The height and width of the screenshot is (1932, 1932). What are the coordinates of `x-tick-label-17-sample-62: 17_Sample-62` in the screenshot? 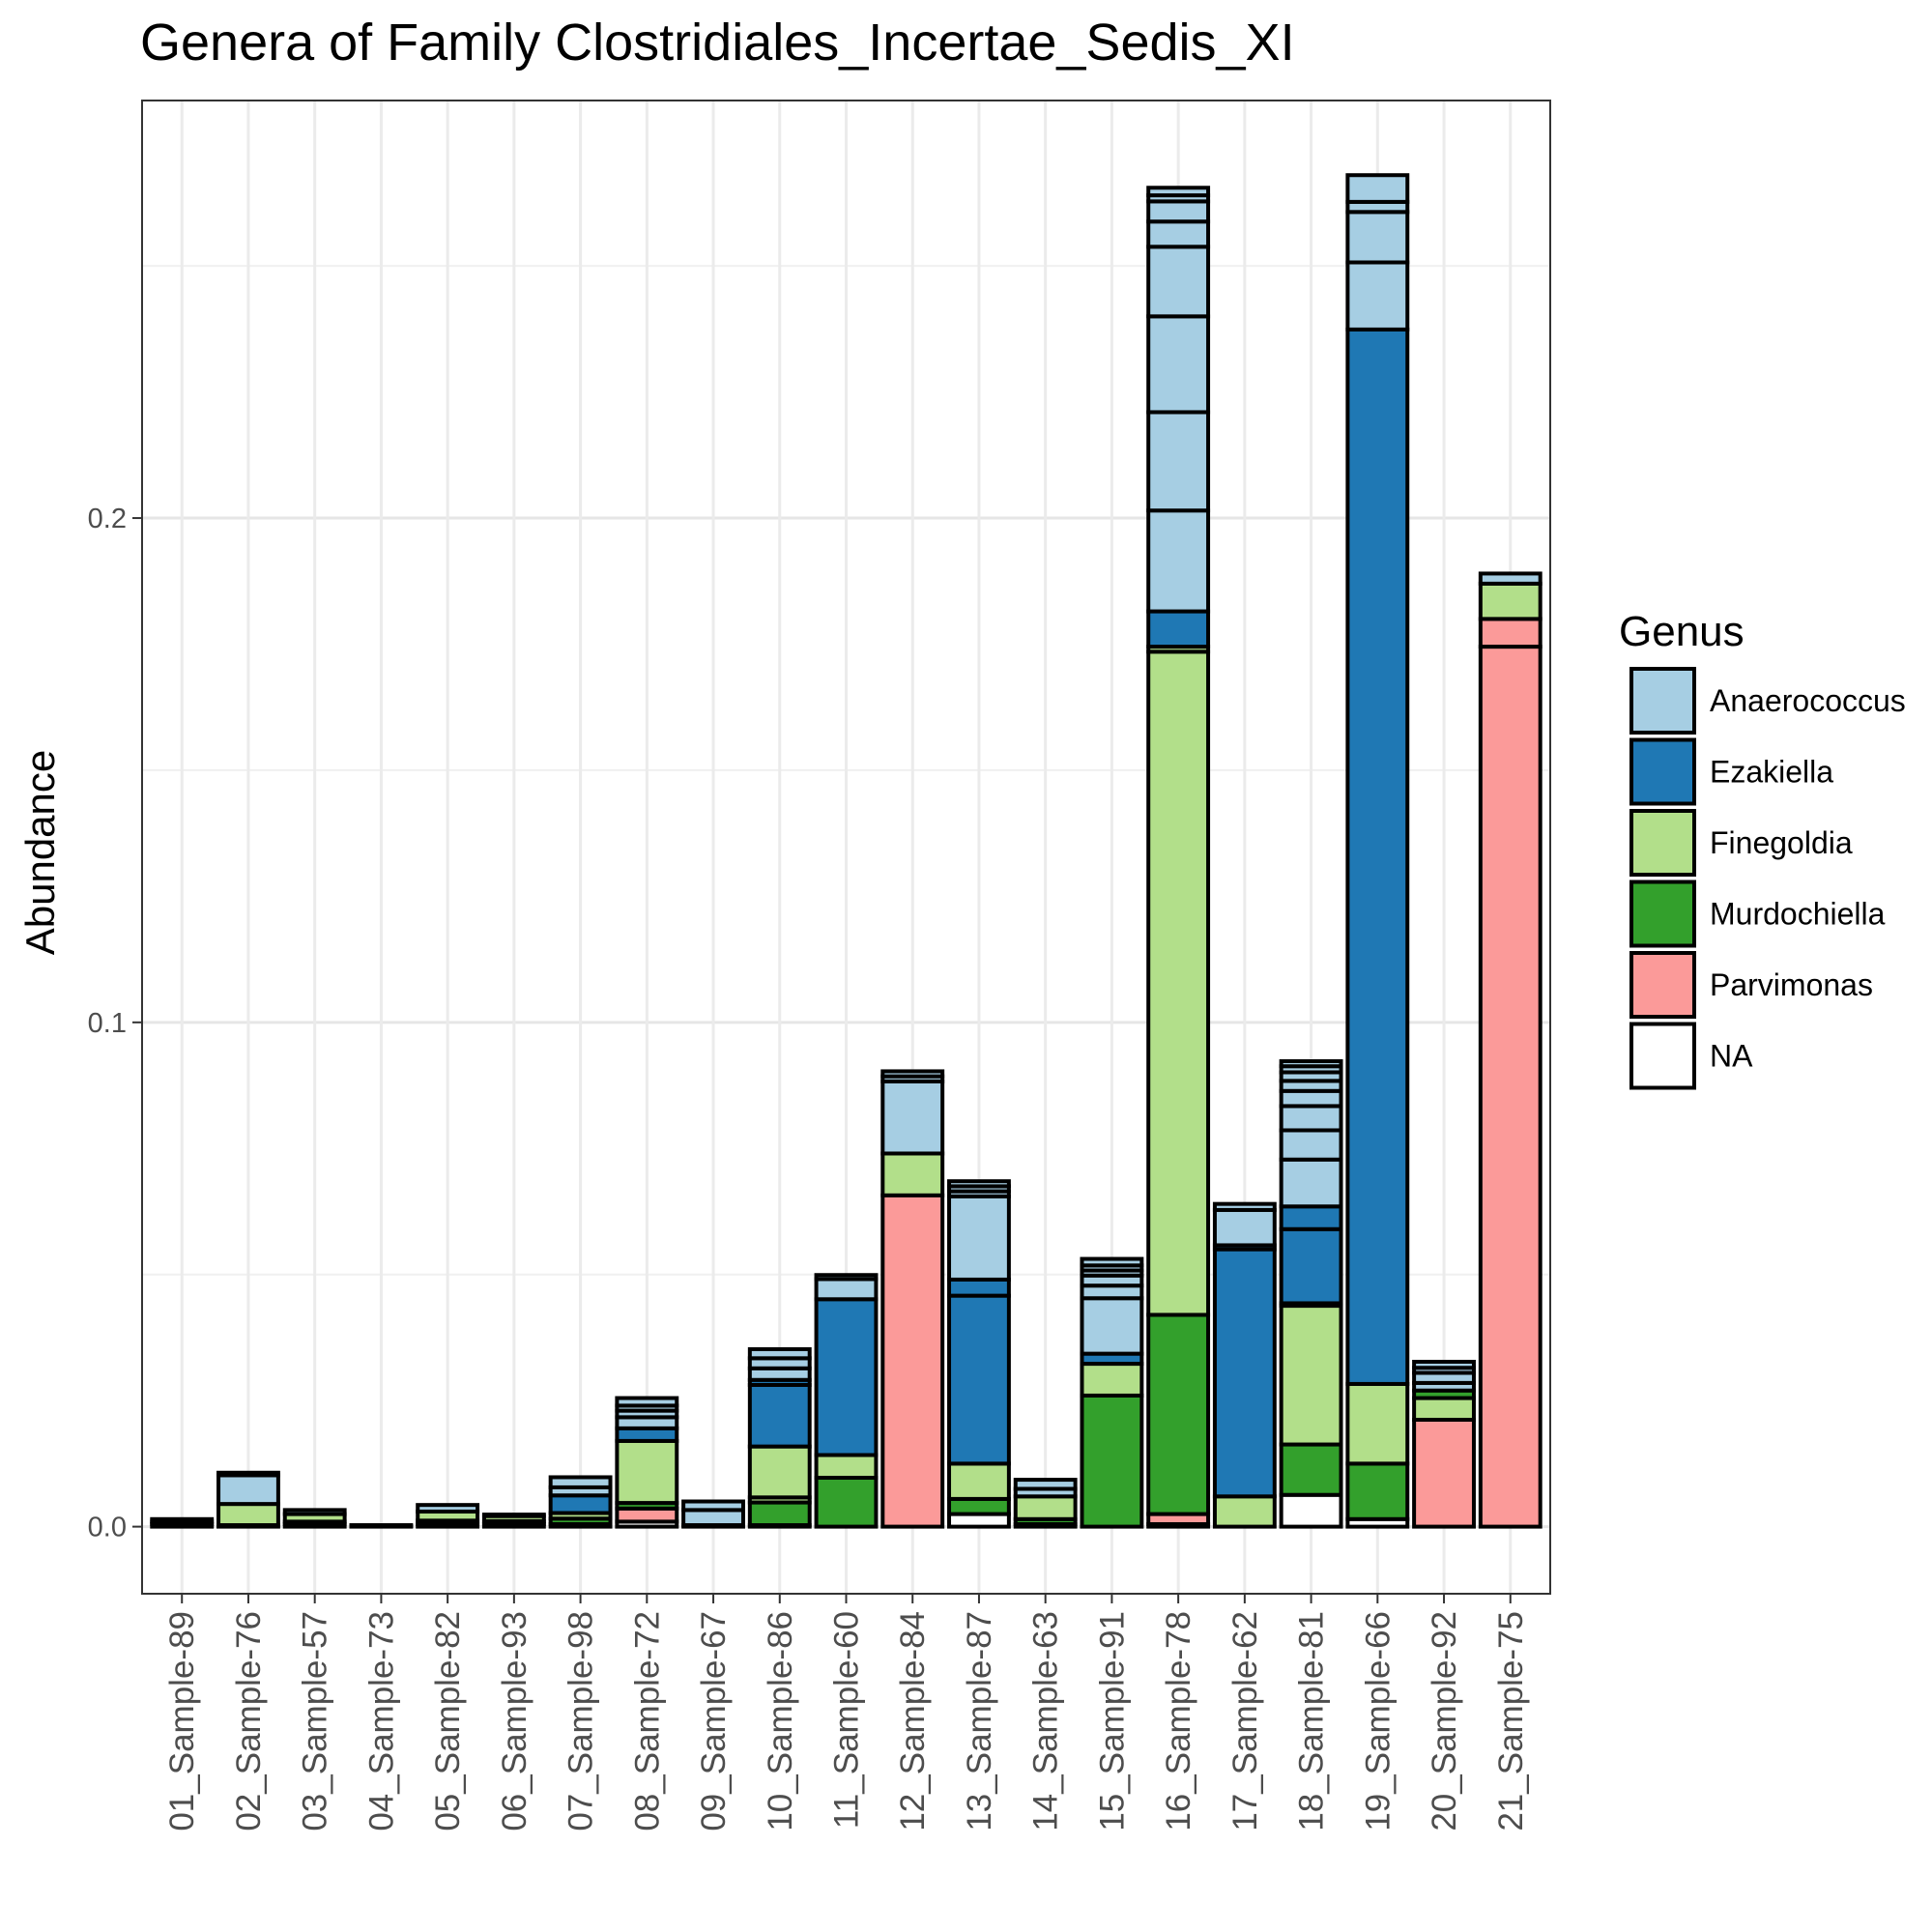 It's located at (1245, 1721).